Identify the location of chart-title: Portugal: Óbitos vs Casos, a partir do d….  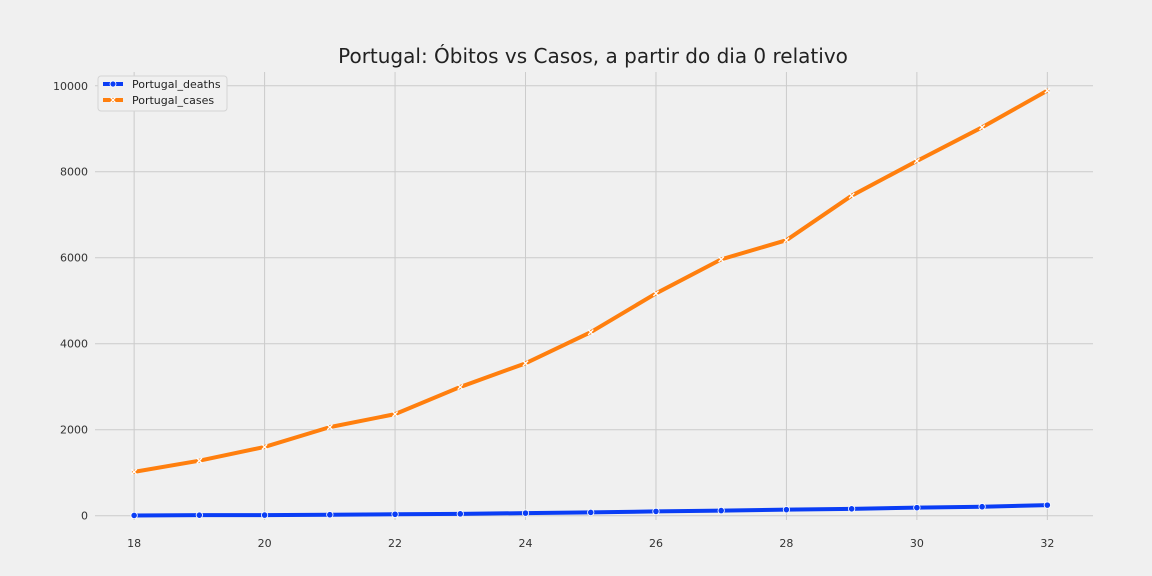
(593, 56).